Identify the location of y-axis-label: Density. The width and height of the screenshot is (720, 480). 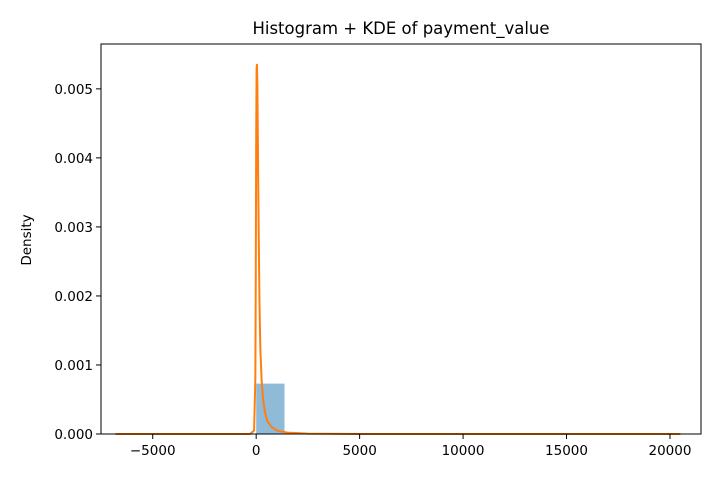
(27, 239).